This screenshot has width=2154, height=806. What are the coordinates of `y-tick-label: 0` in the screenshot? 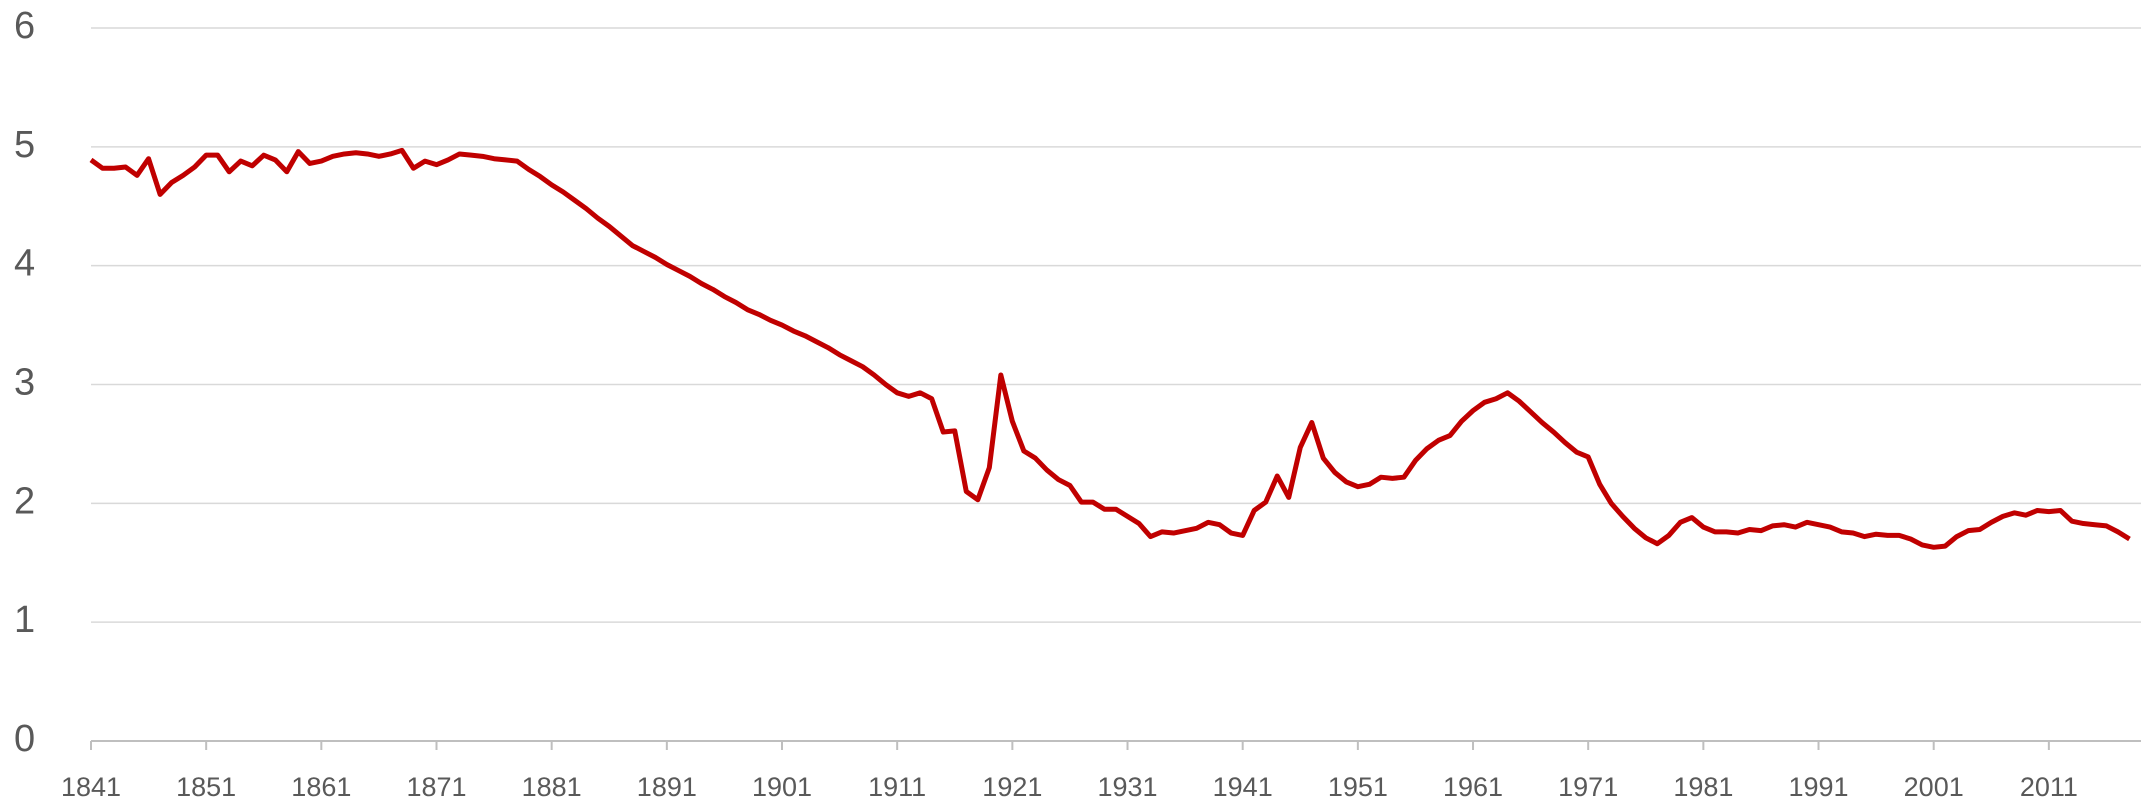 It's located at (24, 739).